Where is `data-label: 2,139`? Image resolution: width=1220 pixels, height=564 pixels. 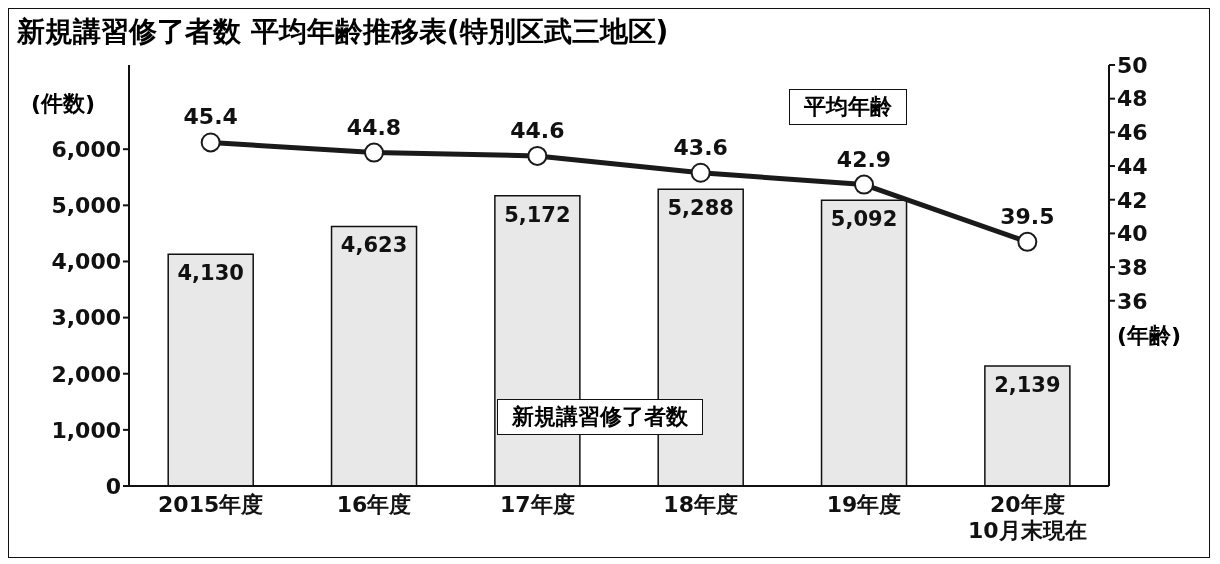 data-label: 2,139 is located at coordinates (1027, 384).